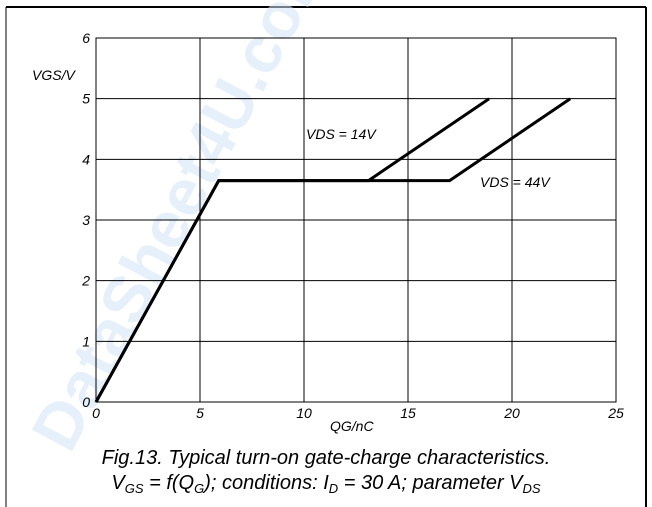 This screenshot has height=507, width=652. I want to click on y-tick-label: 3, so click(86, 220).